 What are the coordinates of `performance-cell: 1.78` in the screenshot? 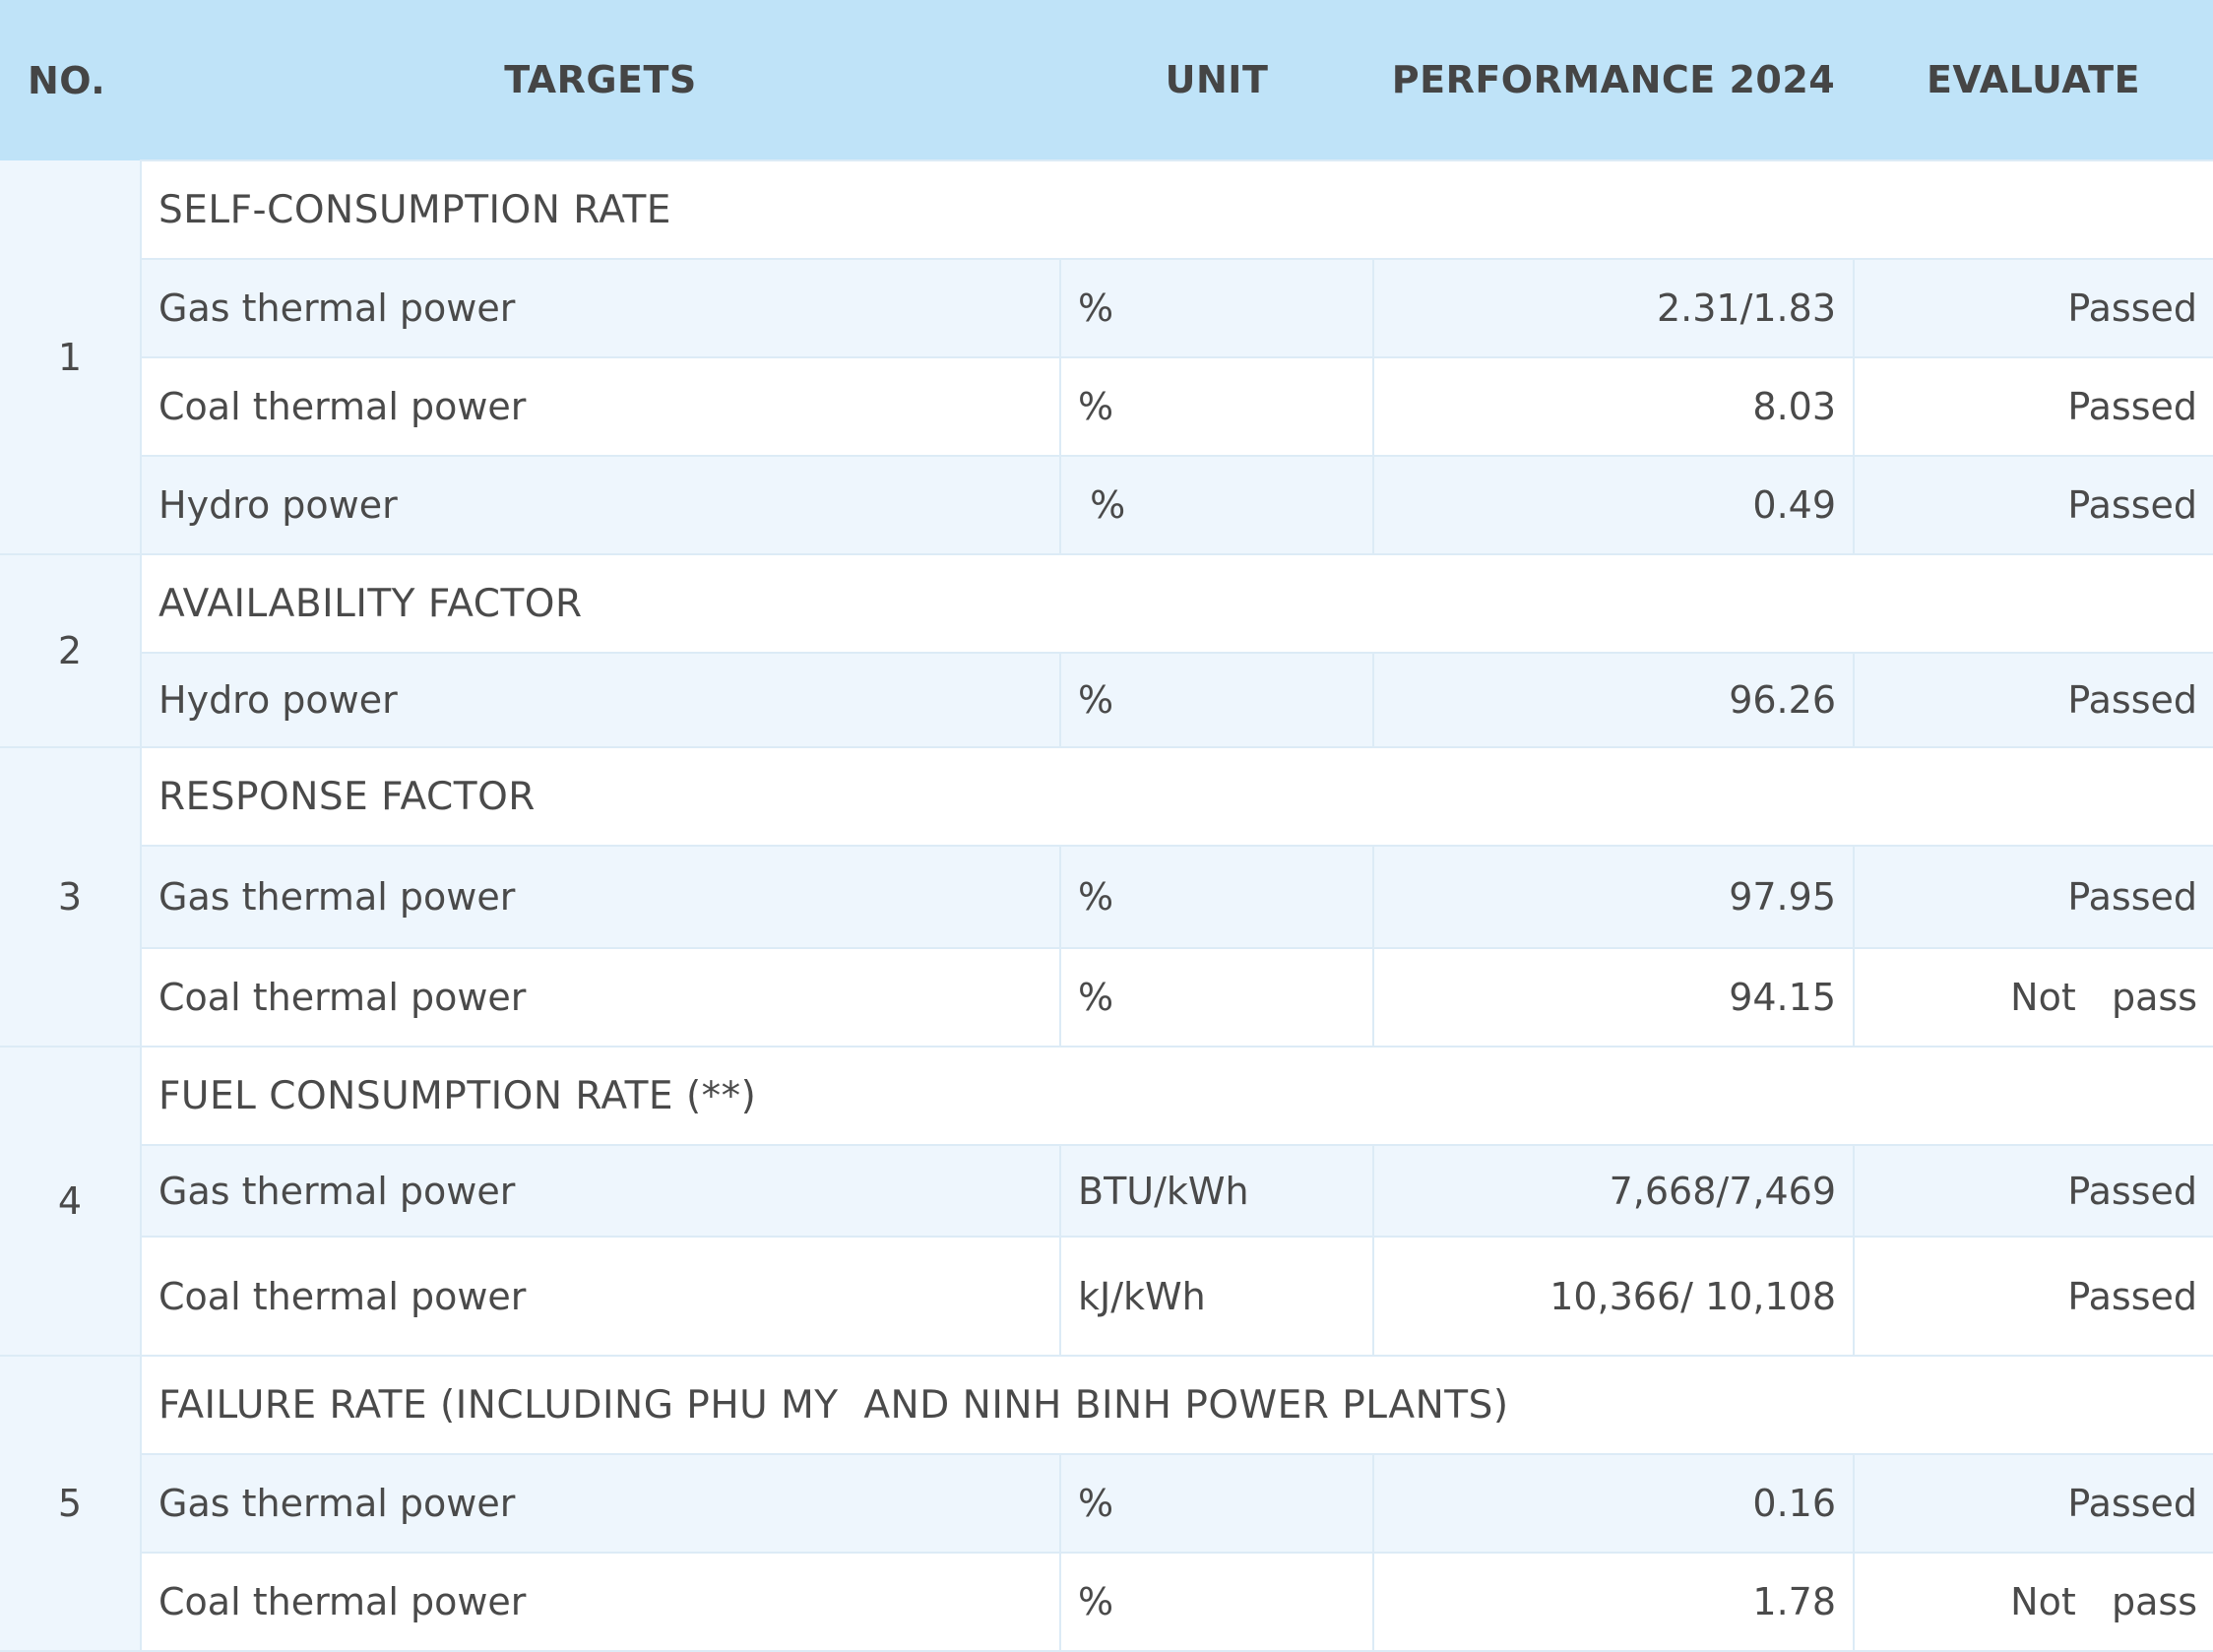 It's located at (1613, 1602).